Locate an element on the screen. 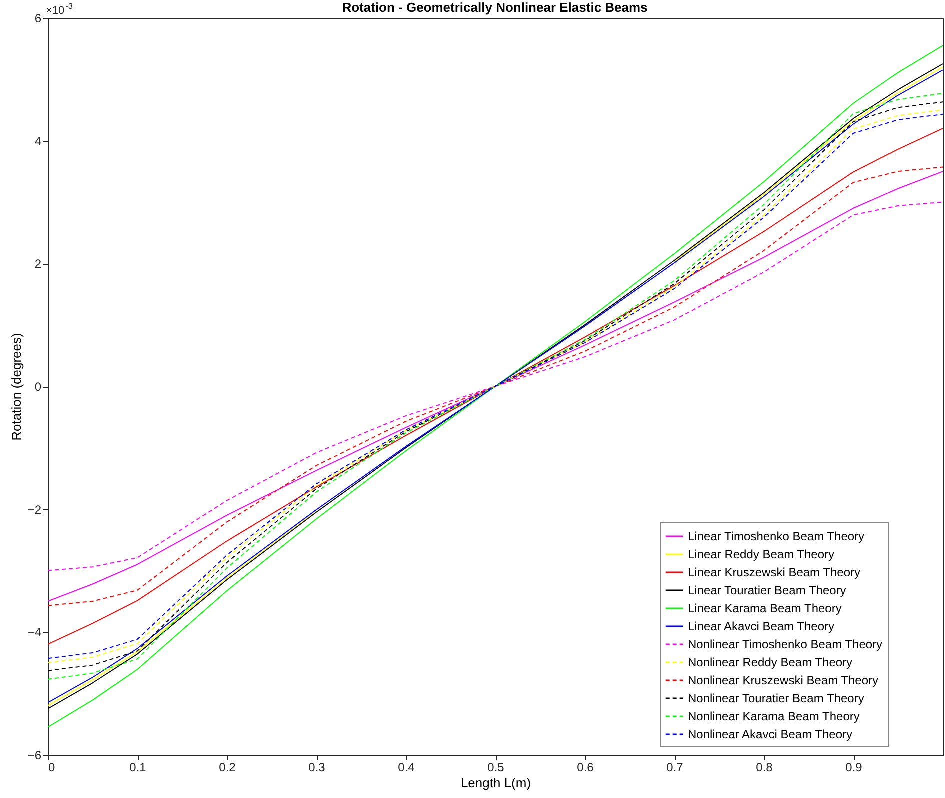 Image resolution: width=945 pixels, height=798 pixels. legend-label: Nonlinear Touratier Beam Theory is located at coordinates (776, 699).